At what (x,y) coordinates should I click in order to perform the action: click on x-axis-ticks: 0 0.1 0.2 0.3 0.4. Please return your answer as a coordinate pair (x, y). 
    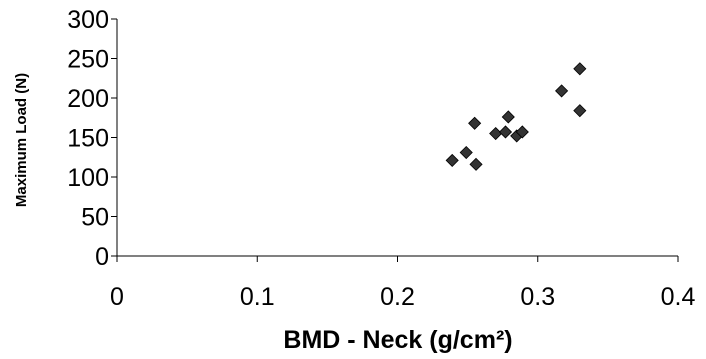
    Looking at the image, I should click on (402, 283).